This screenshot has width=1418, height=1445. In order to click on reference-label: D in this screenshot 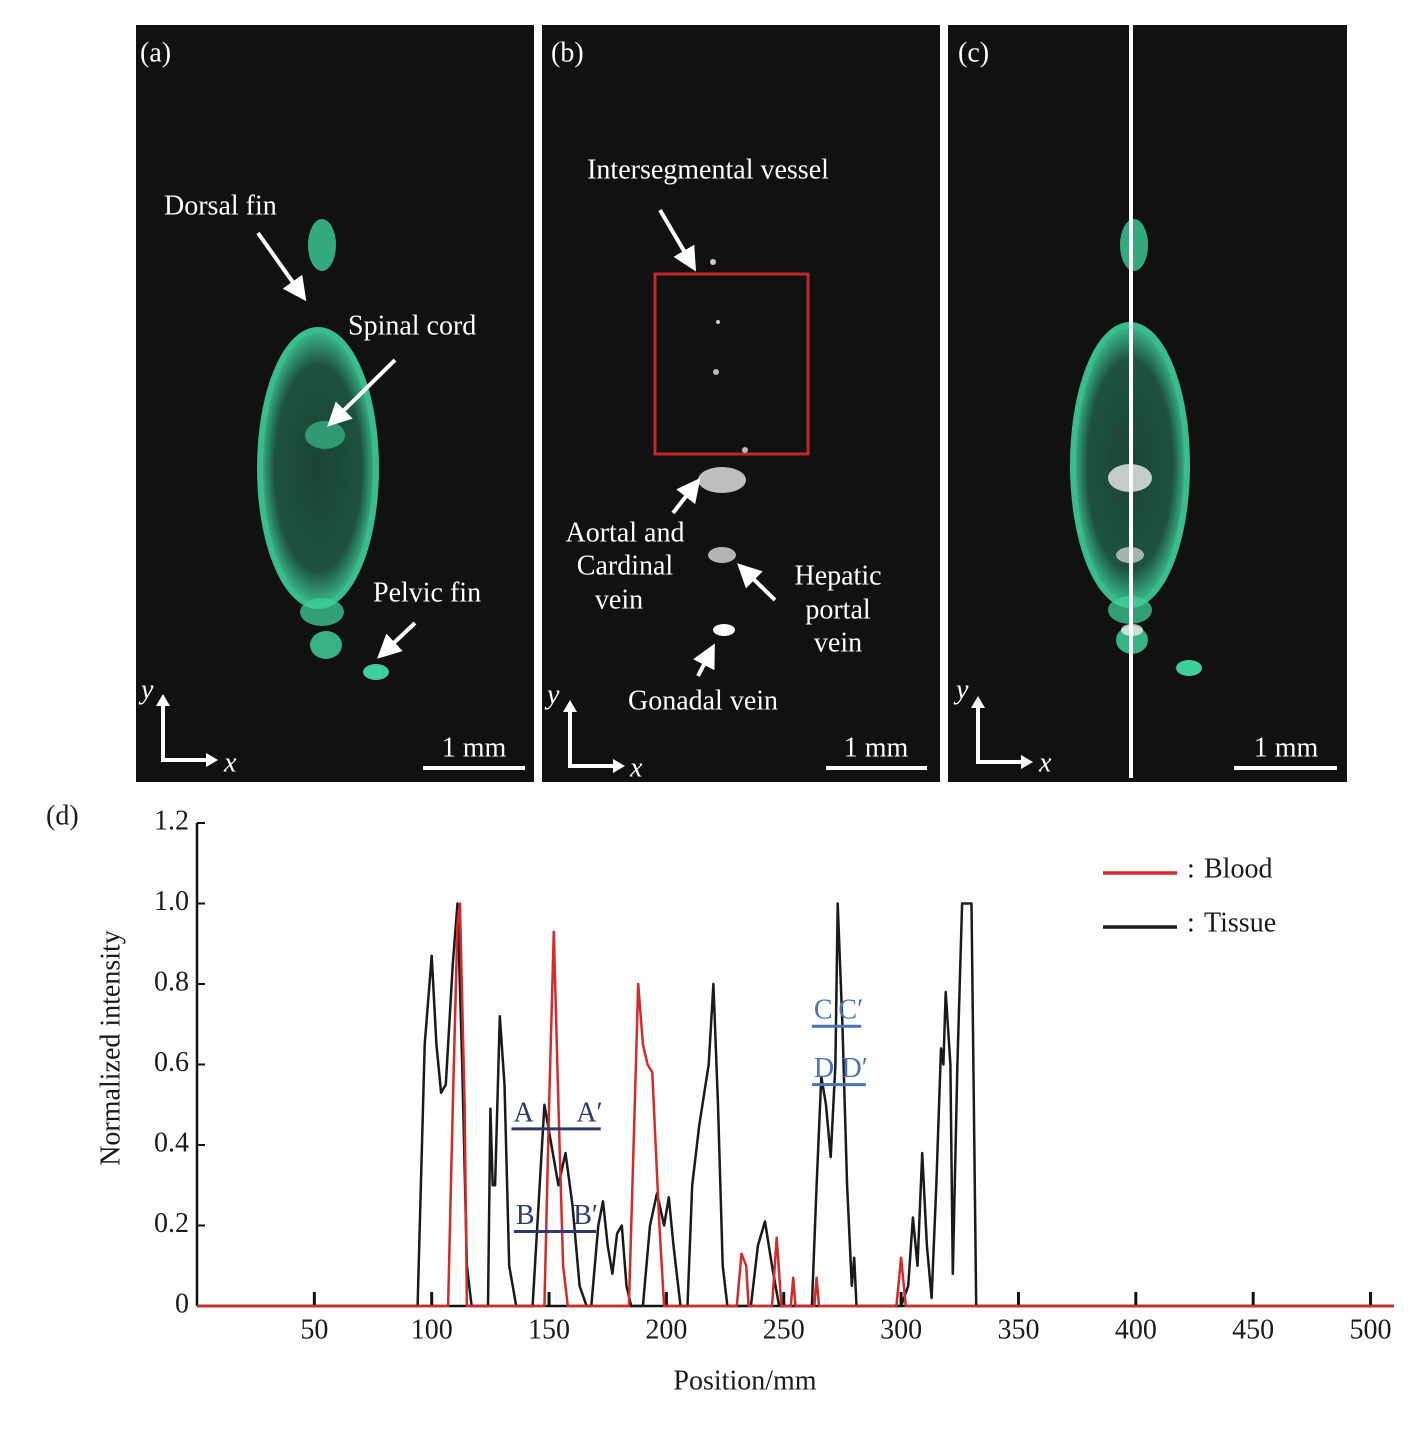, I will do `click(824, 1068)`.